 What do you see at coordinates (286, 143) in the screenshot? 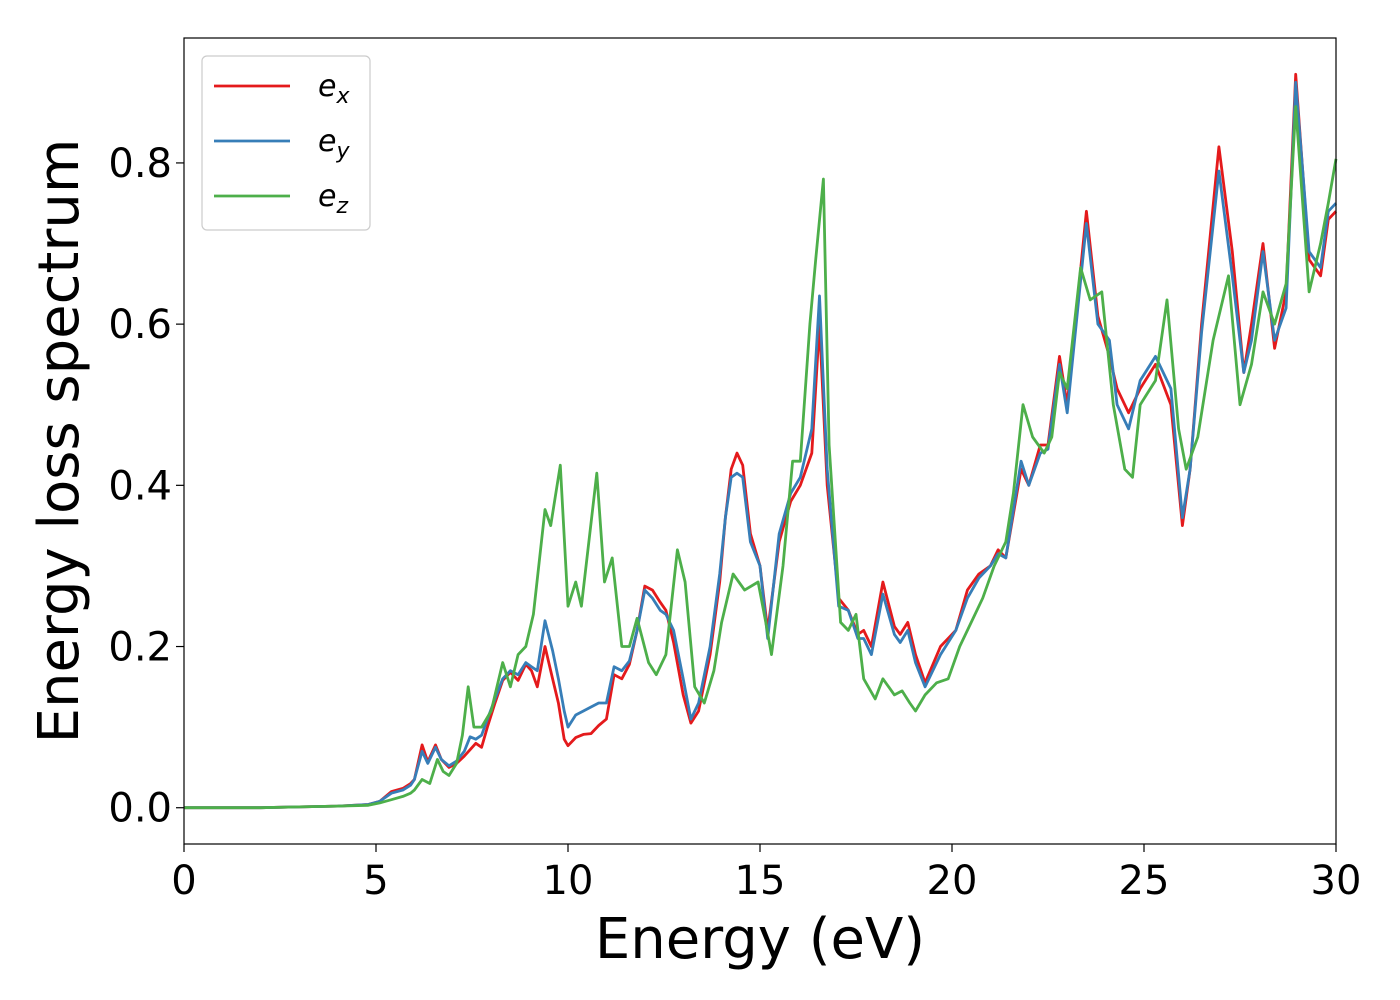
I see `legend-box` at bounding box center [286, 143].